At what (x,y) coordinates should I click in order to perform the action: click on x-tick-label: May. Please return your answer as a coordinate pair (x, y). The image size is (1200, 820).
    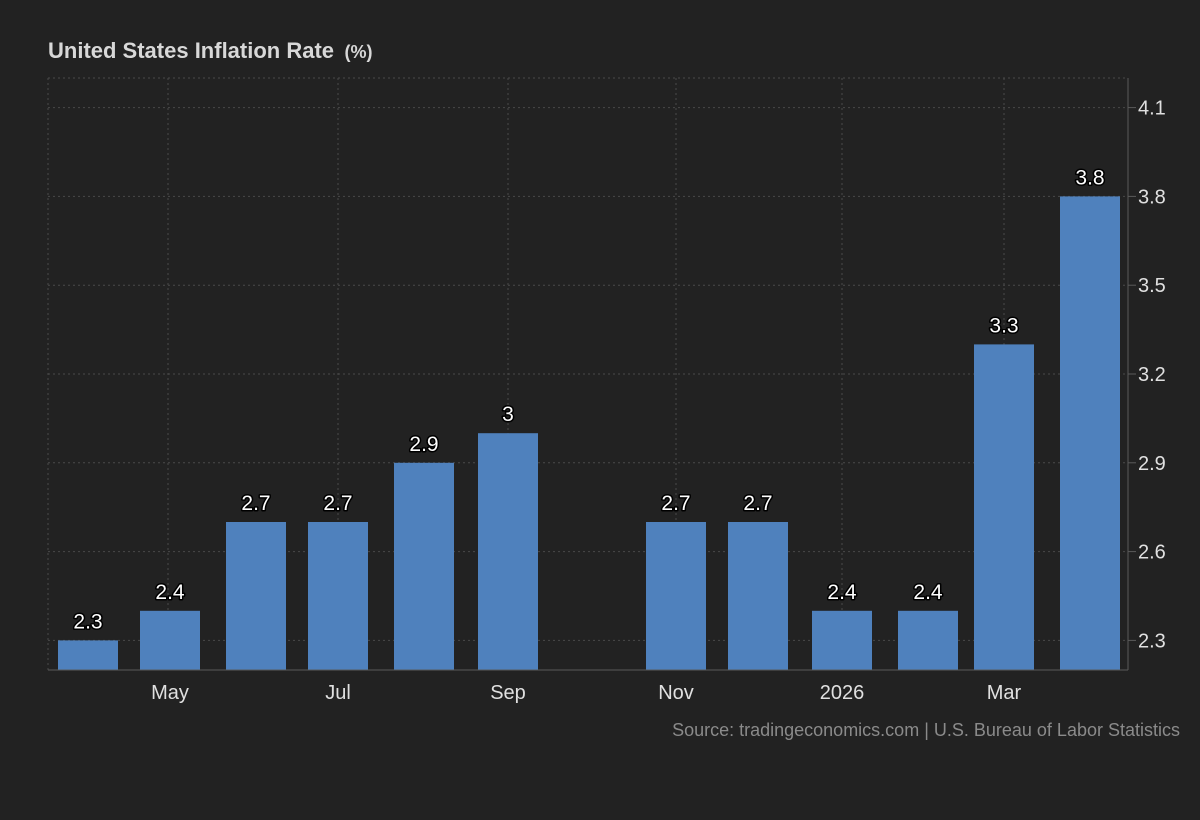
    Looking at the image, I should click on (170, 693).